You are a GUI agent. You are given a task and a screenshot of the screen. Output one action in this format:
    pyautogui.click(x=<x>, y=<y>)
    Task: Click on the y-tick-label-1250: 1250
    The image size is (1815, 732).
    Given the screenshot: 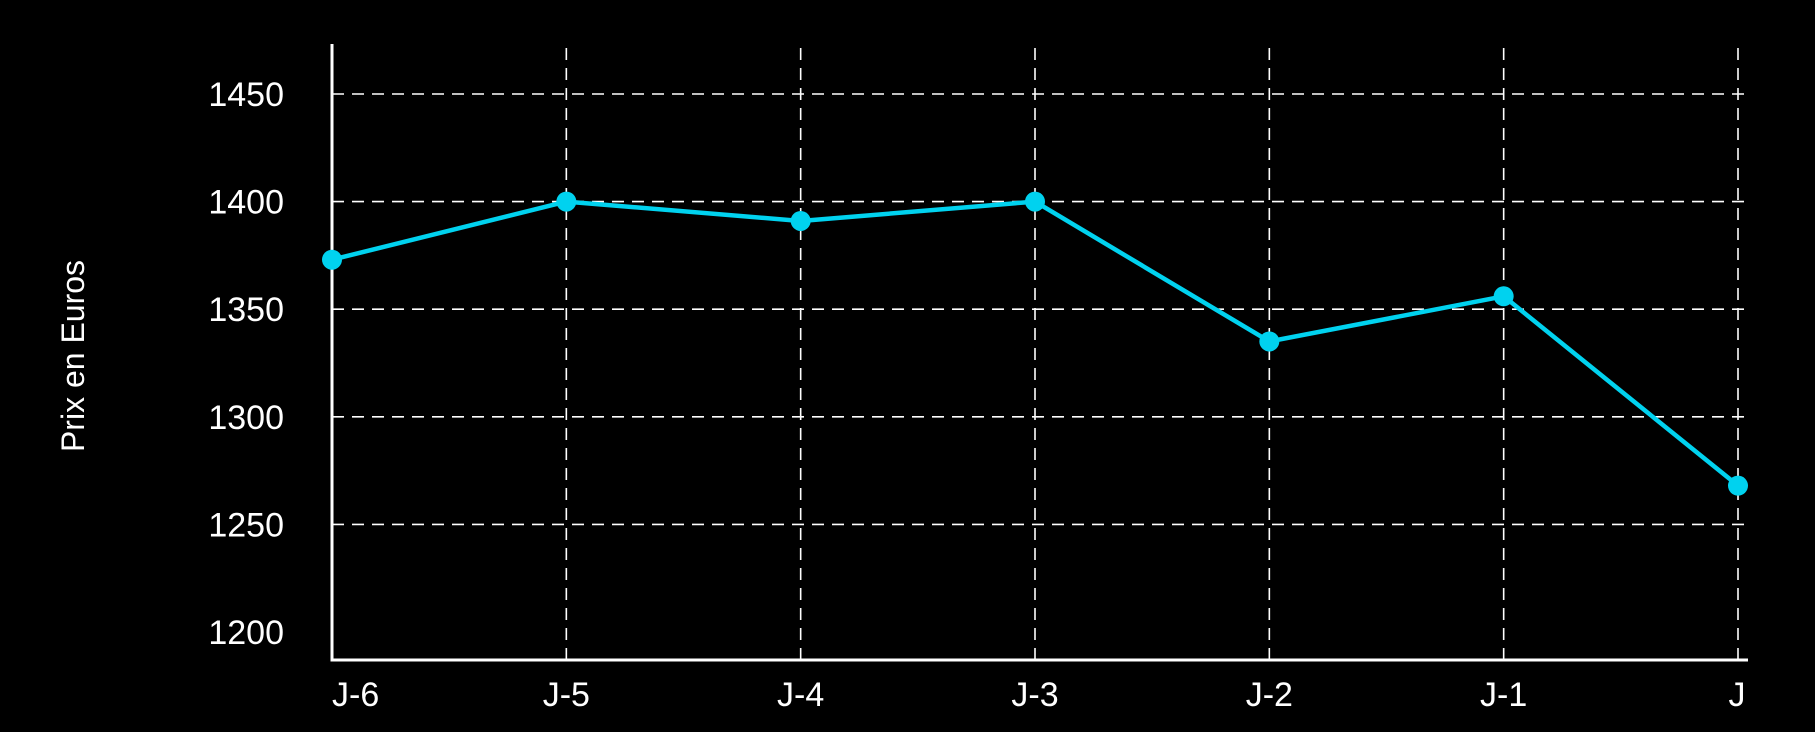 What is the action you would take?
    pyautogui.click(x=246, y=525)
    